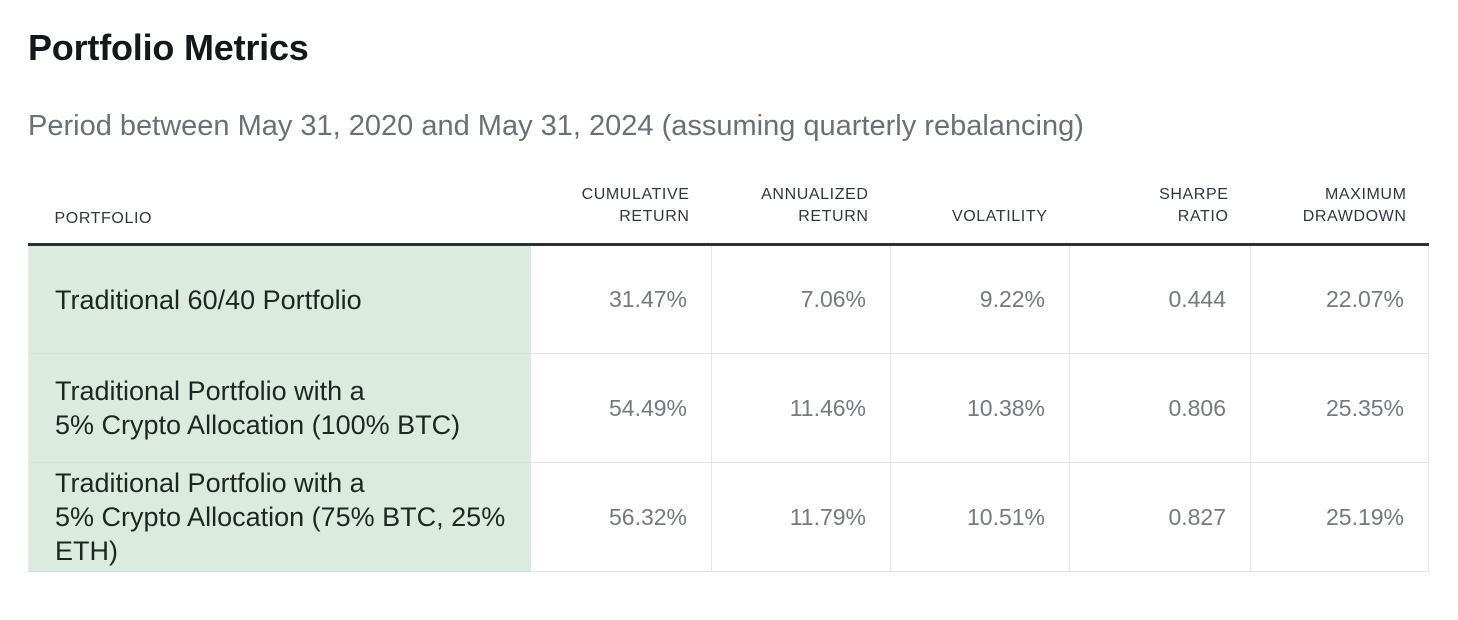 The image size is (1458, 620). Describe the element at coordinates (1160, 201) in the screenshot. I see `column-header-sharpe-ratio: SHARPE RATIO` at that location.